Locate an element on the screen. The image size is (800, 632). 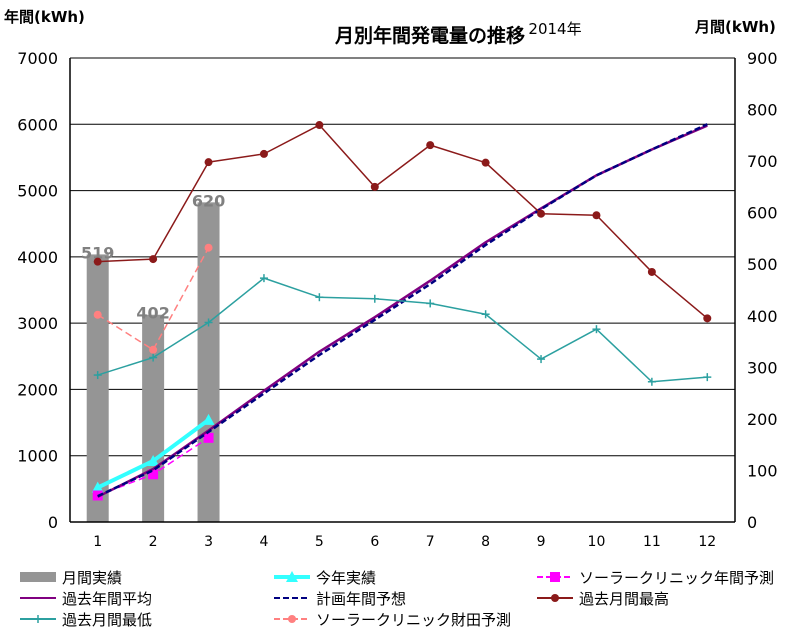
bar-data-label: 519 is located at coordinates (97, 252).